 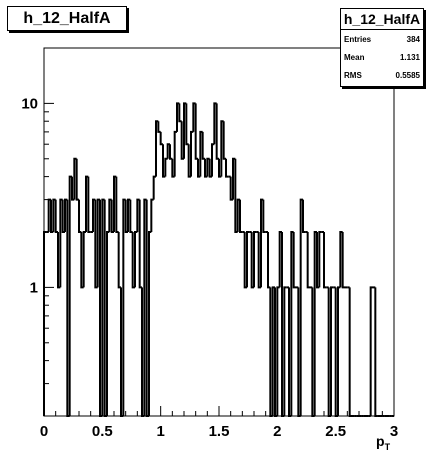 What do you see at coordinates (277, 431) in the screenshot?
I see `x-axis-tick-label: 2` at bounding box center [277, 431].